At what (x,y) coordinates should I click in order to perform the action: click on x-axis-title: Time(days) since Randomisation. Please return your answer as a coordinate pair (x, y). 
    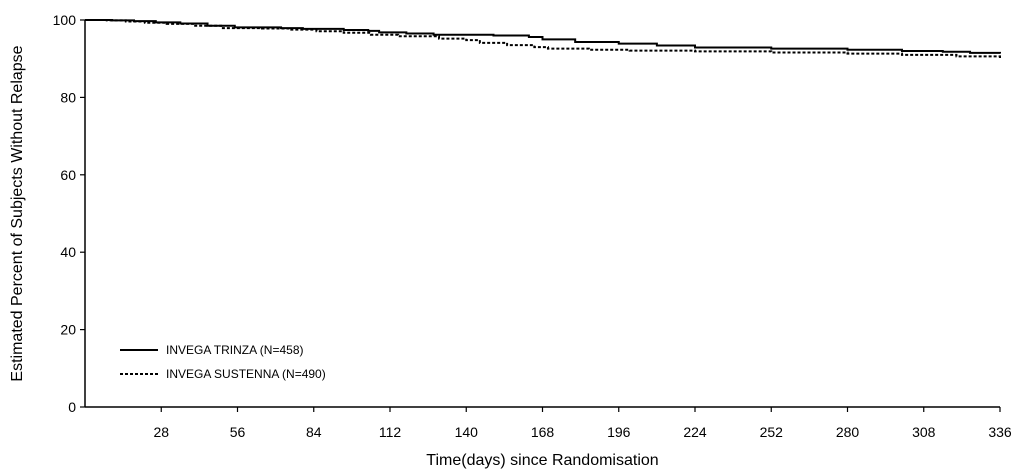
    Looking at the image, I should click on (542, 460).